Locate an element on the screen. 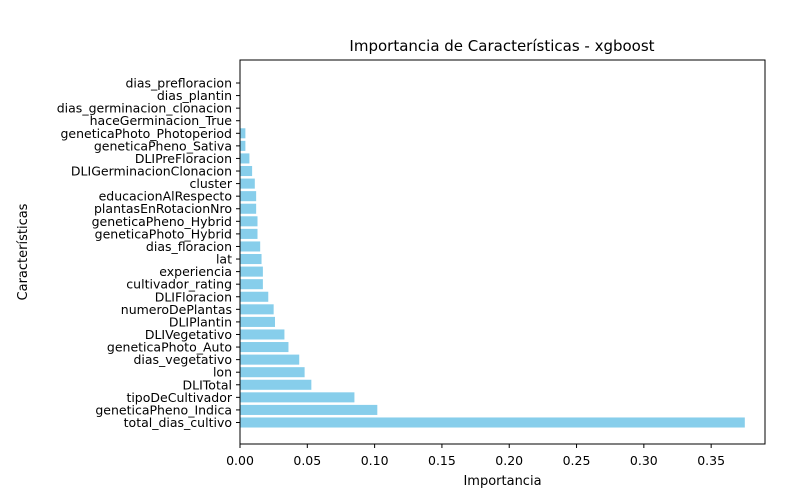 The width and height of the screenshot is (800, 500). x-axis-label: Importancia is located at coordinates (502, 481).